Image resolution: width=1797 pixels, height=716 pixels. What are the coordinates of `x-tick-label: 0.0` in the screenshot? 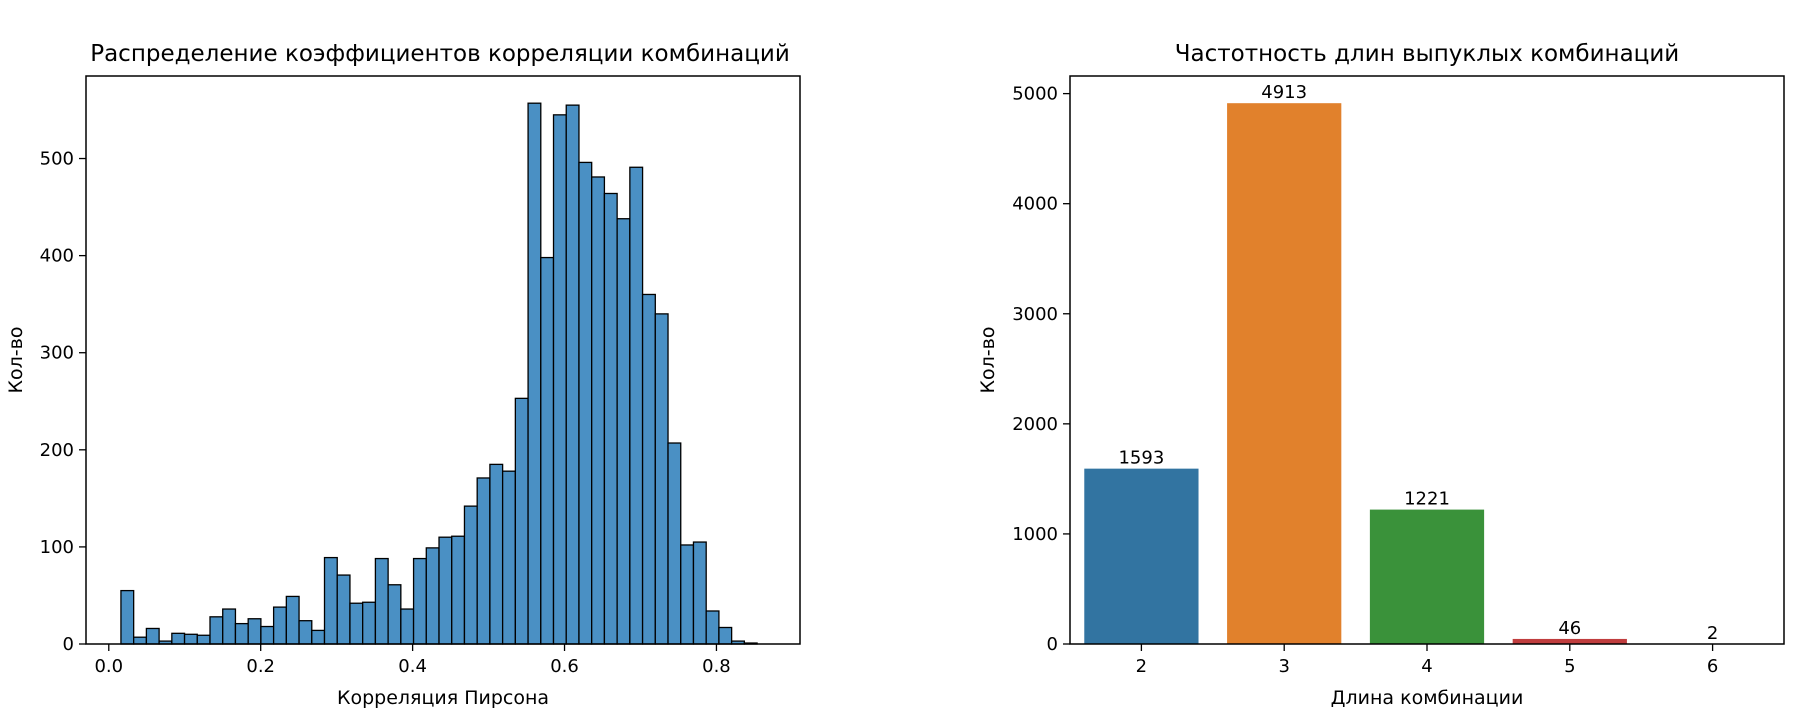 It's located at (108, 666).